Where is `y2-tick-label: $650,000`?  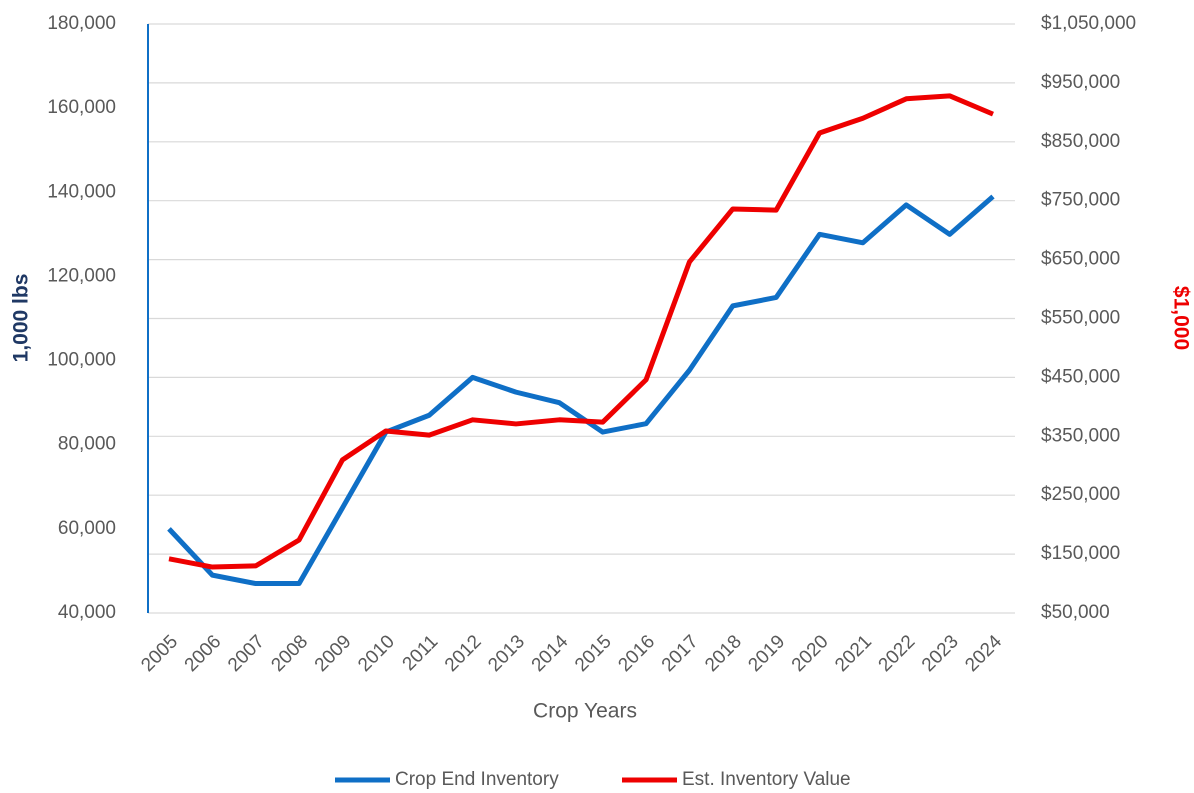 y2-tick-label: $650,000 is located at coordinates (1080, 259).